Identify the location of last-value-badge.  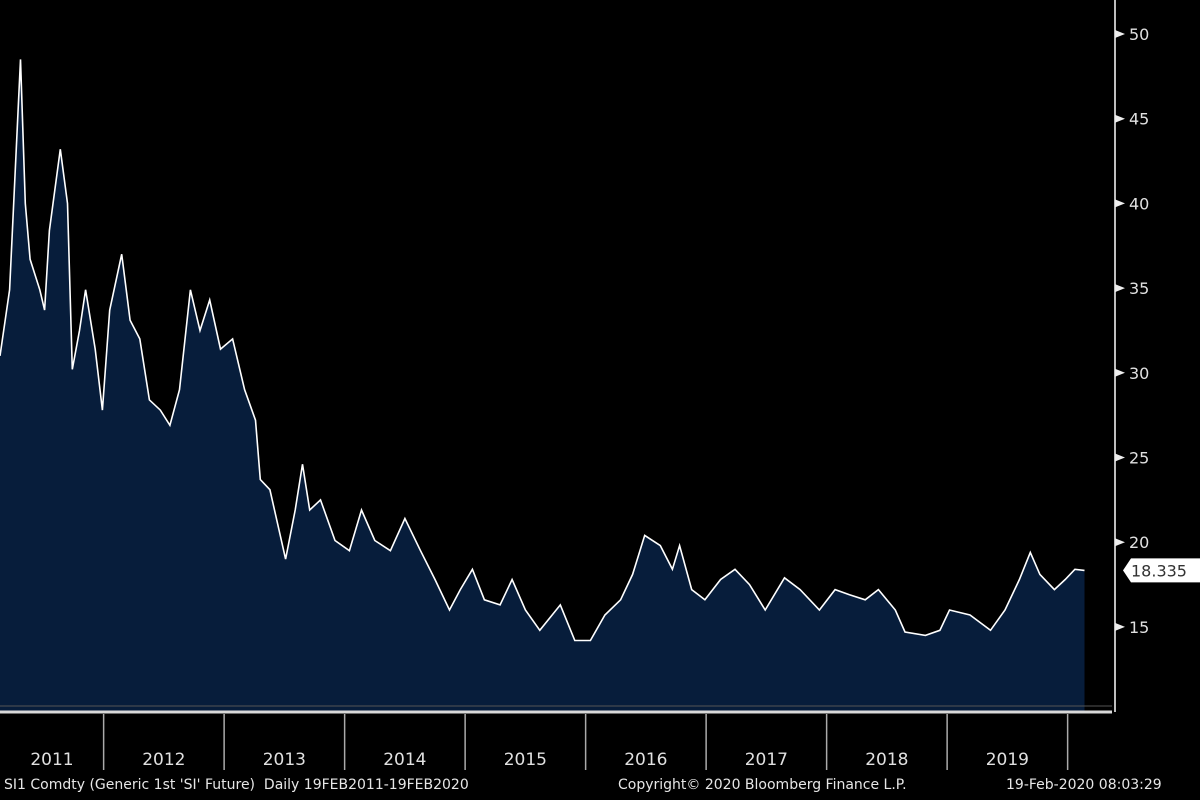
(1161, 570).